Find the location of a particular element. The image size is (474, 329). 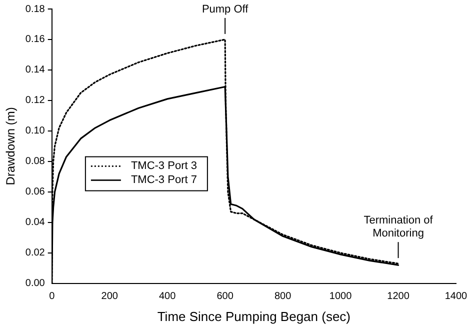

y-tick-label: 0.08 is located at coordinates (35, 162).